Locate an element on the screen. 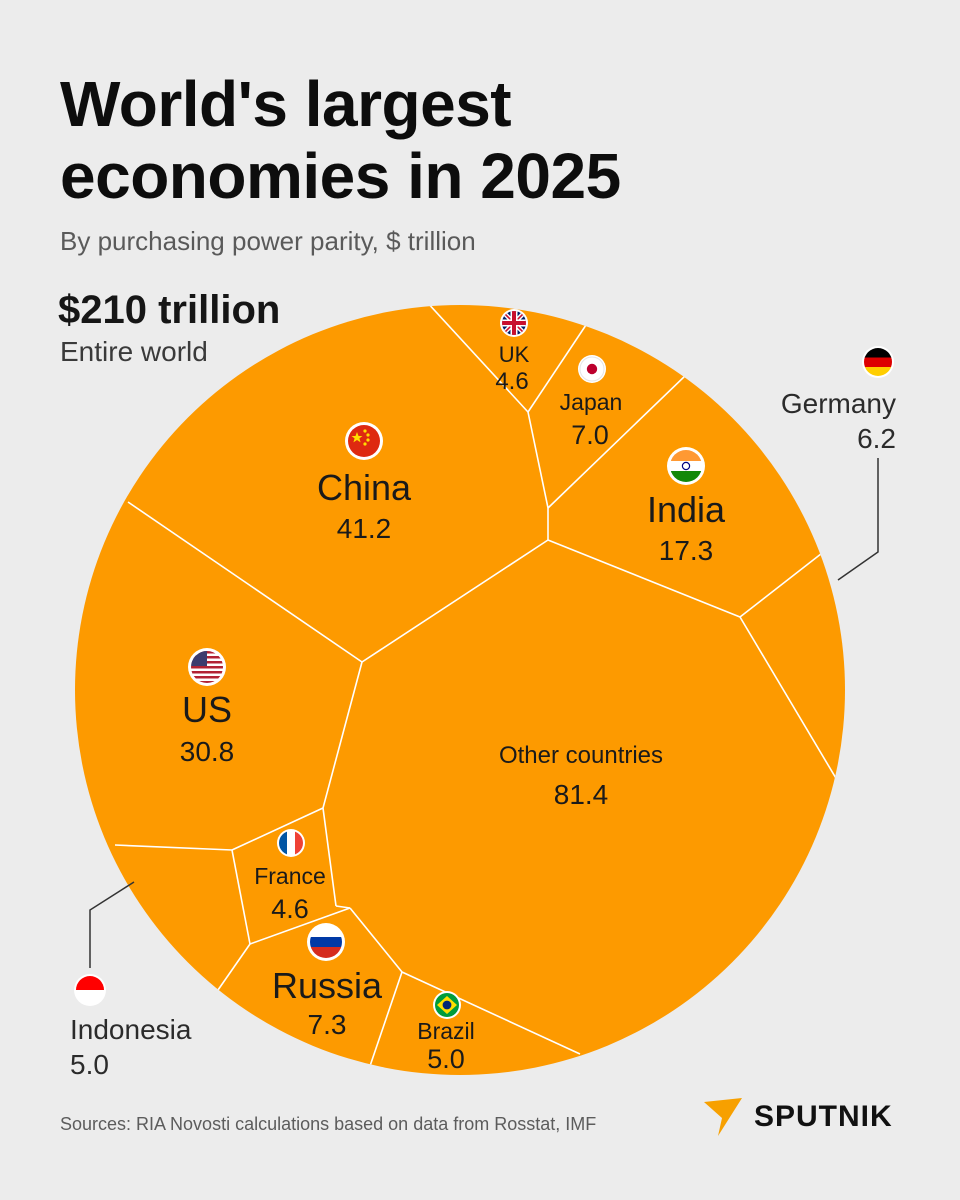  label-china-name: China is located at coordinates (364, 487).